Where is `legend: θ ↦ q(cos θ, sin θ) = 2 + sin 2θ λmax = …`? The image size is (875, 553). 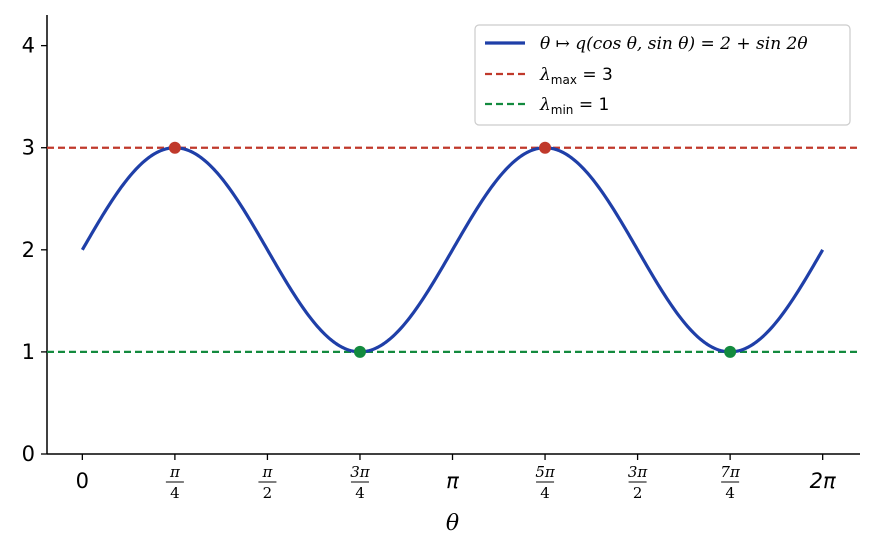
legend: θ ↦ q(cos θ, sin θ) = 2 + sin 2θ λmax = … is located at coordinates (662, 75).